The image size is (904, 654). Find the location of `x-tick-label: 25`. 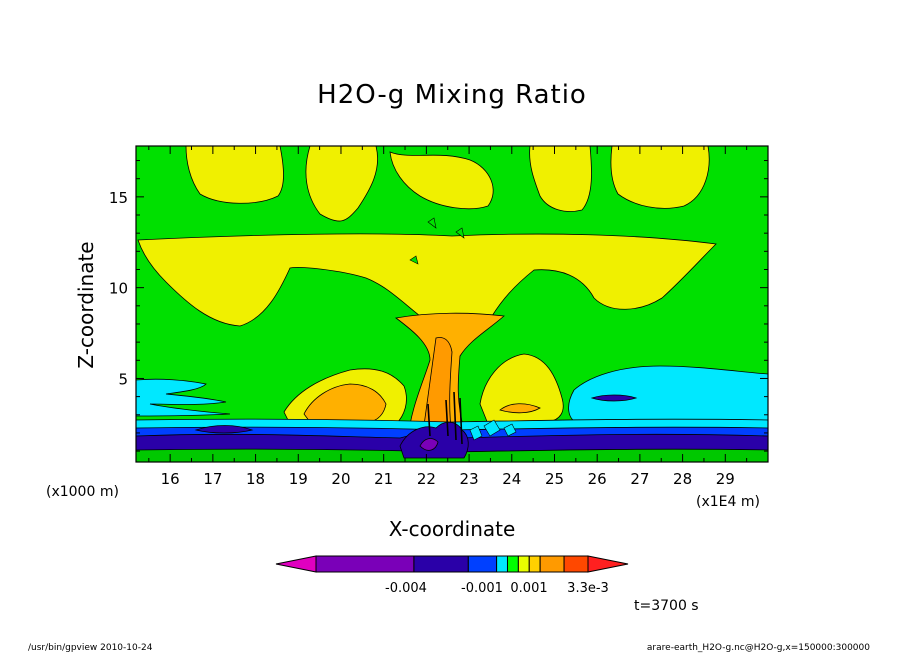

x-tick-label: 25 is located at coordinates (554, 479).